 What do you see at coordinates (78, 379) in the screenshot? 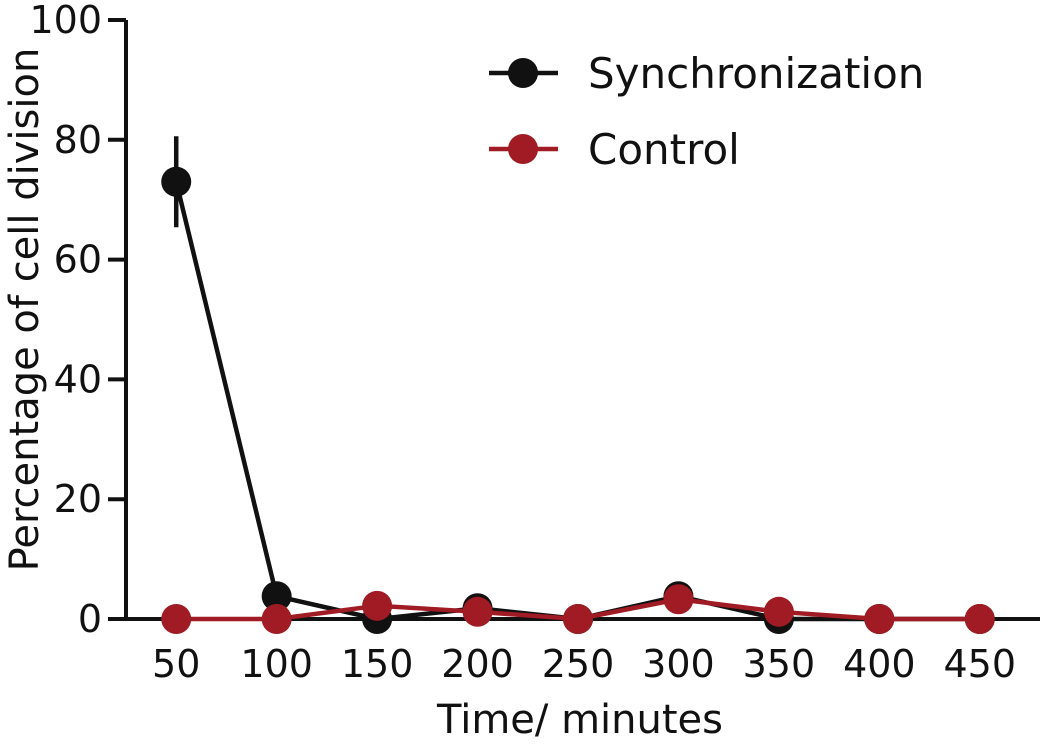
I see `y-tick-label: 40` at bounding box center [78, 379].